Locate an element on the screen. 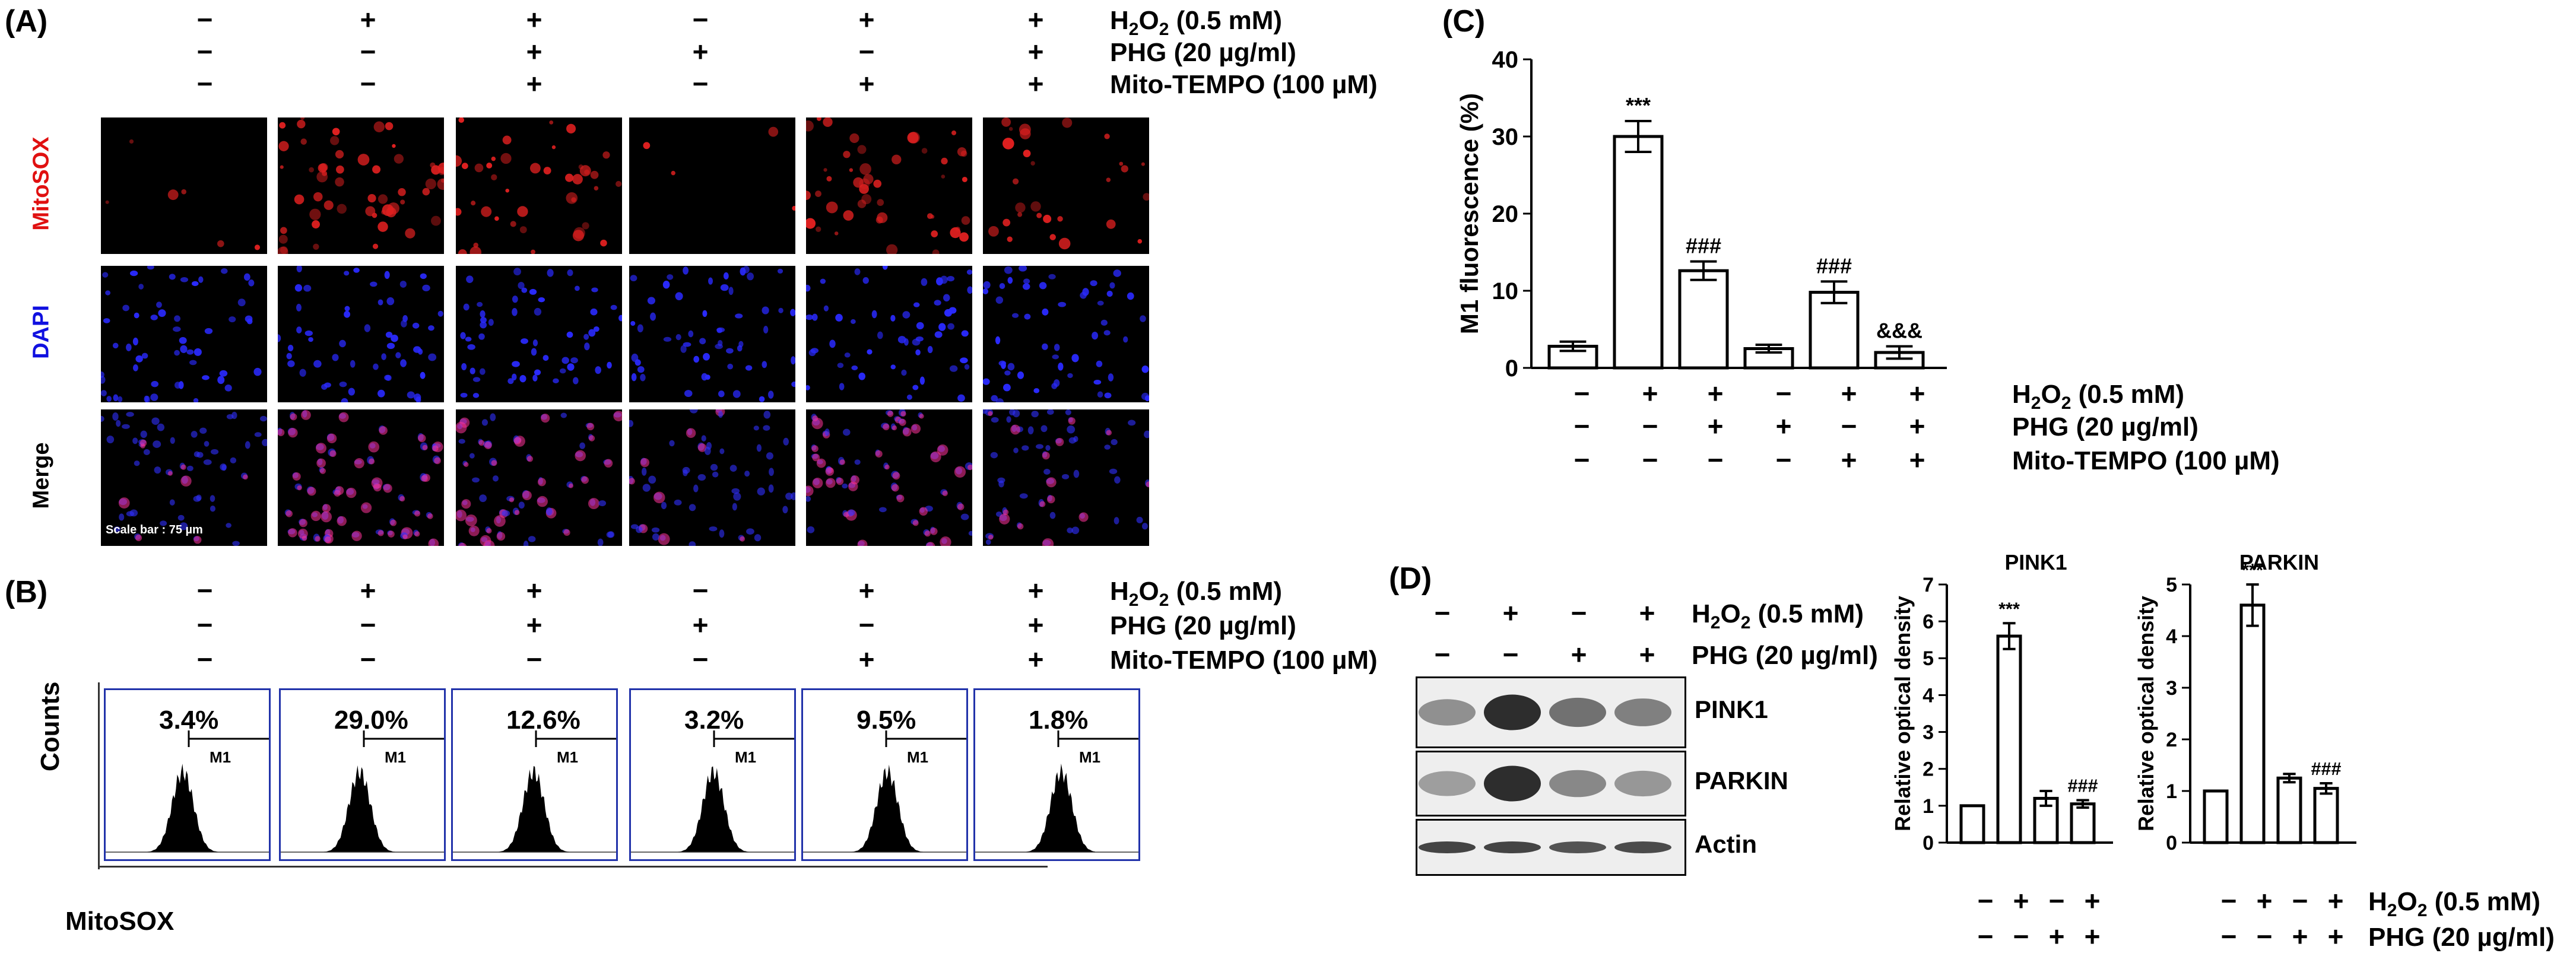 Image resolution: width=2576 pixels, height=969 pixels. ytick-label-0: 0 is located at coordinates (2171, 843).